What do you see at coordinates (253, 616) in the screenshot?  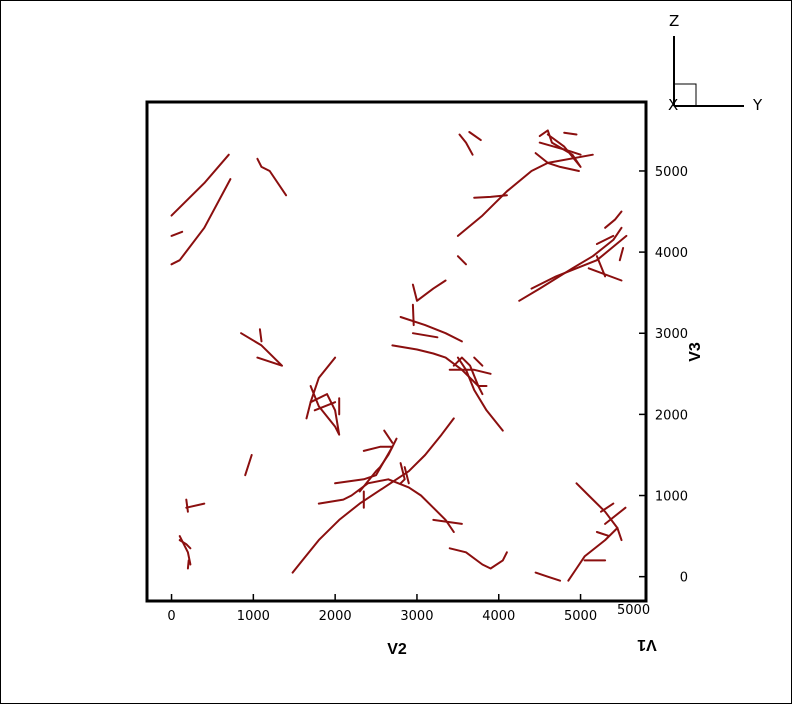 I see `x-tick-label: 1000` at bounding box center [253, 616].